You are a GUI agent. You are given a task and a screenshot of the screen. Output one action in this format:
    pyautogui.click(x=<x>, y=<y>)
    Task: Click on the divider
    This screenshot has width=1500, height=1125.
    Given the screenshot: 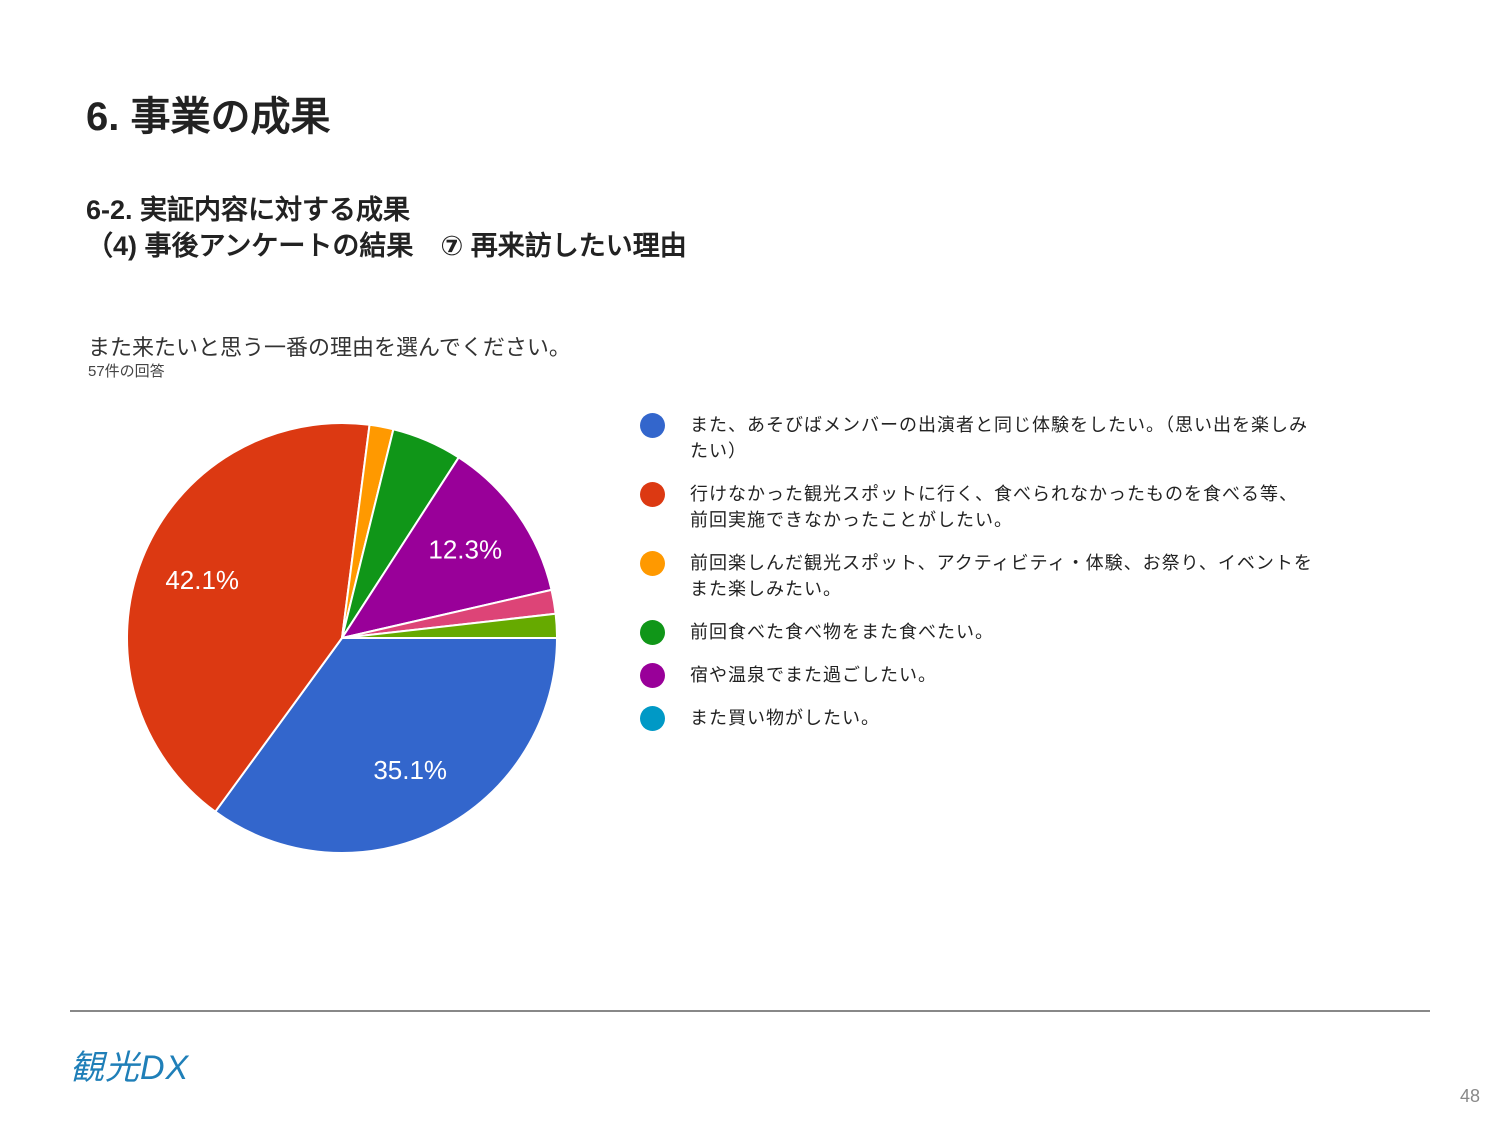 What is the action you would take?
    pyautogui.click(x=750, y=1011)
    